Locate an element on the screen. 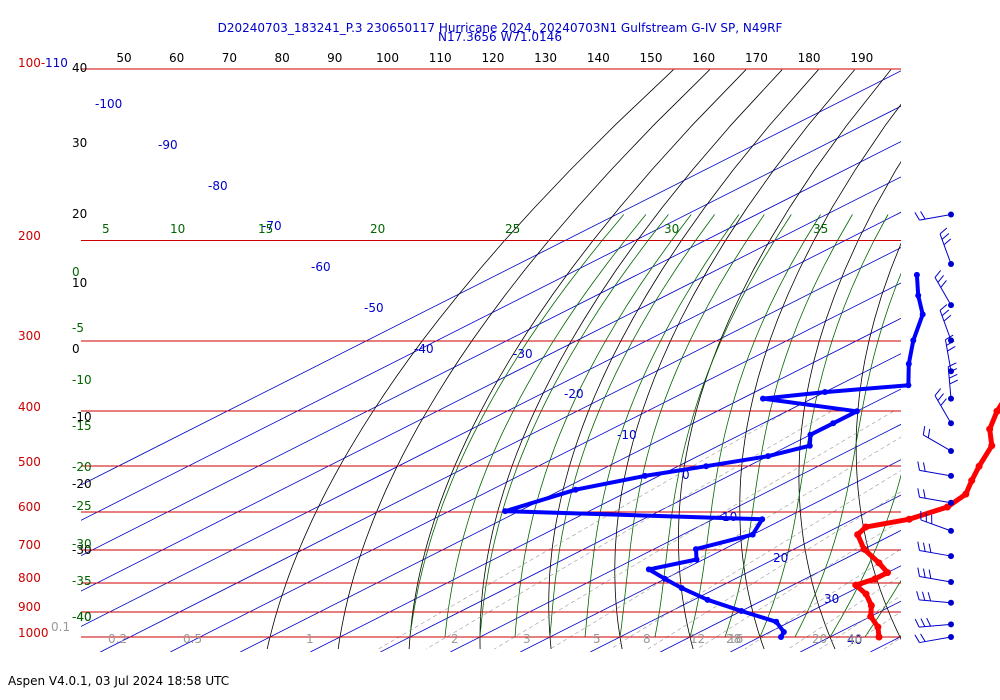 This screenshot has width=1000, height=700. isotherm-label: -80 is located at coordinates (218, 186).